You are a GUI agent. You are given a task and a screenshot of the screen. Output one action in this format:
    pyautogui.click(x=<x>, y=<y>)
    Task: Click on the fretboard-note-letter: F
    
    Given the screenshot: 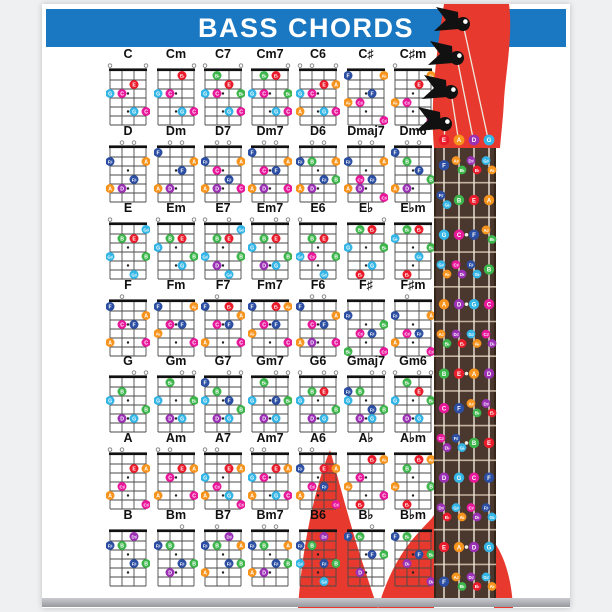 What is the action you would take?
    pyautogui.click(x=459, y=409)
    